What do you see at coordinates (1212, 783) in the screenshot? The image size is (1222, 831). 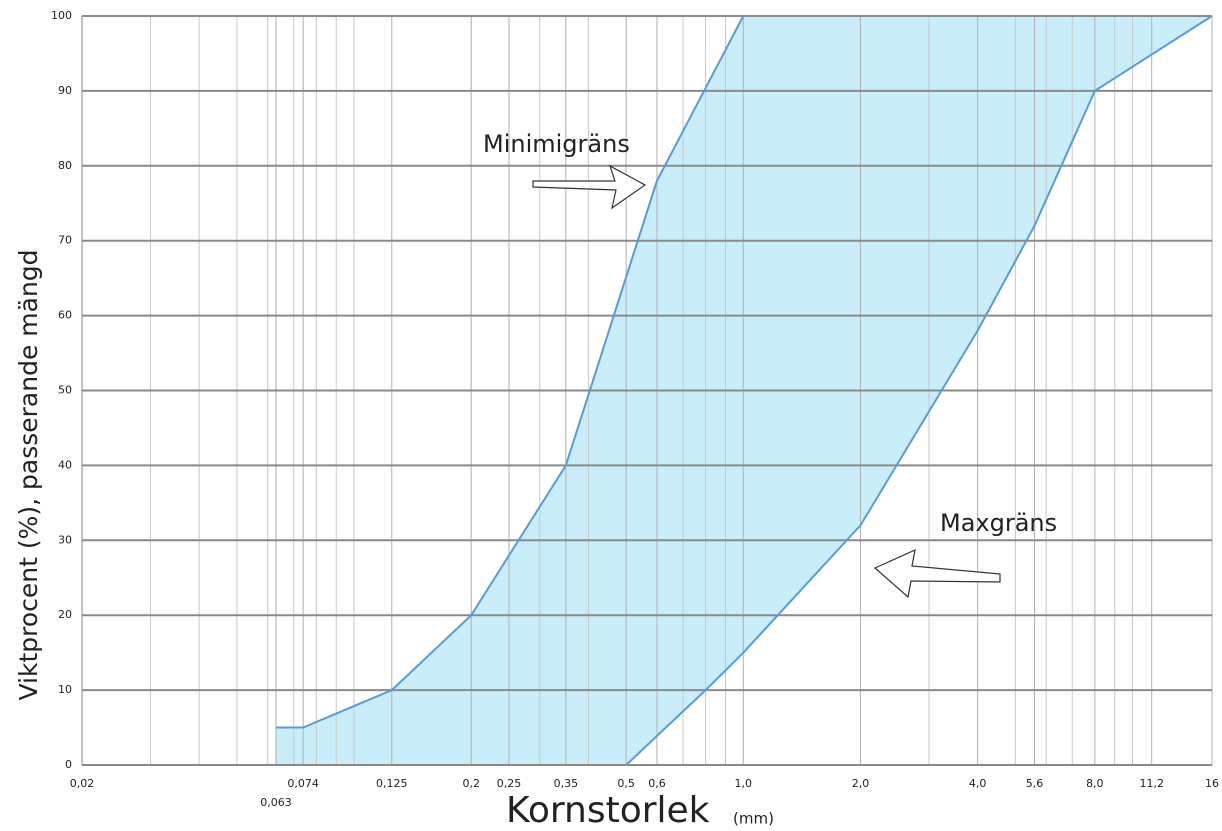 I see `x-tick-label: 16` at bounding box center [1212, 783].